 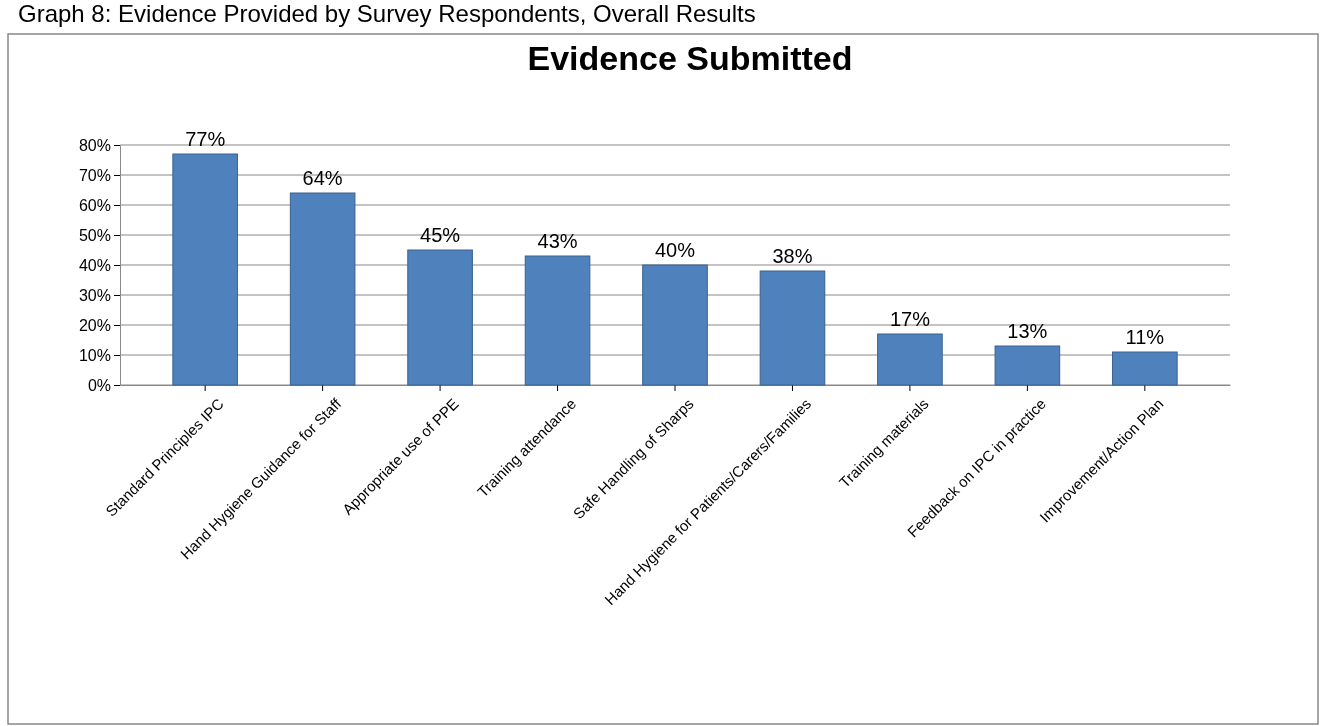 What do you see at coordinates (94, 295) in the screenshot?
I see `y-tick-label: 30%` at bounding box center [94, 295].